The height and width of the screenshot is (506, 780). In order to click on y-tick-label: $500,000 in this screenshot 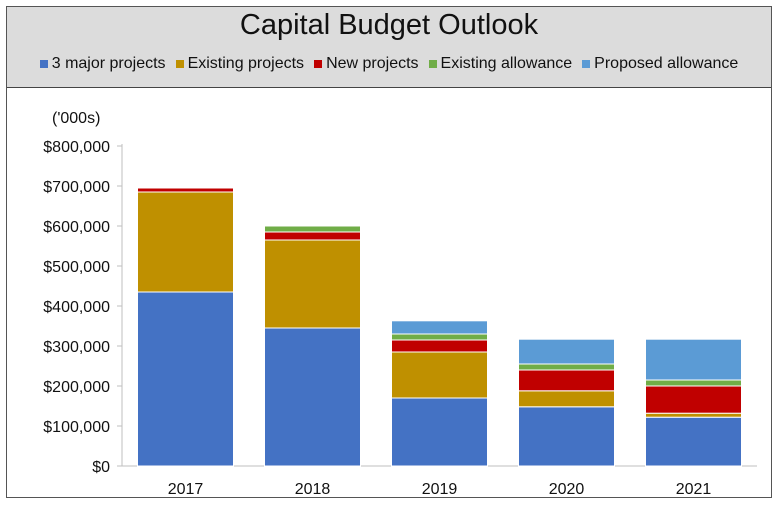, I will do `click(76, 267)`.